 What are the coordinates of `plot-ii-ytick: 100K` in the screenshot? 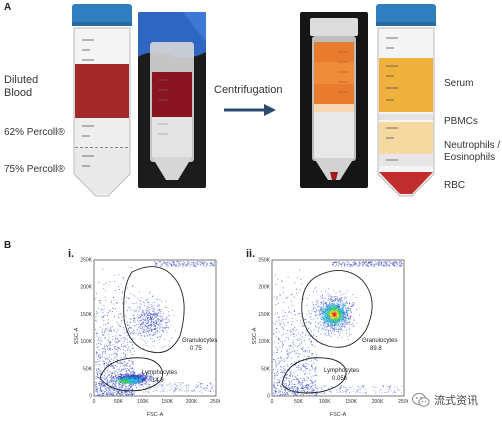 It's located at (264, 342).